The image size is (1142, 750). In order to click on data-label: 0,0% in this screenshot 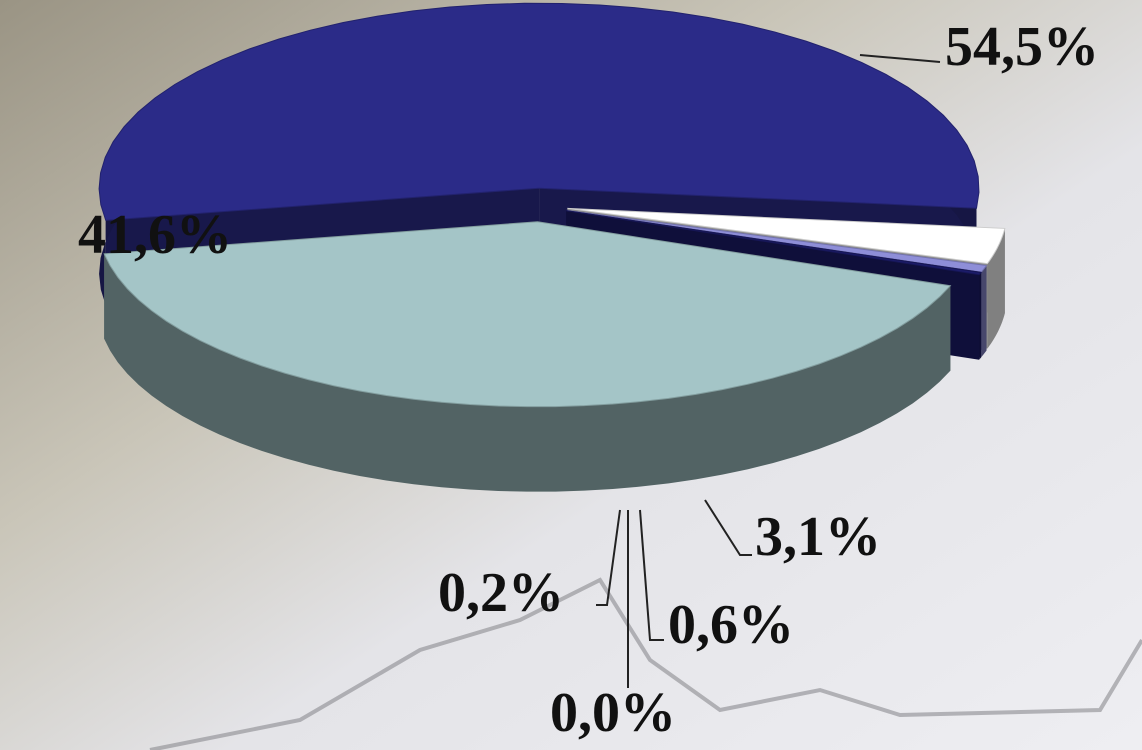, I will do `click(613, 713)`.